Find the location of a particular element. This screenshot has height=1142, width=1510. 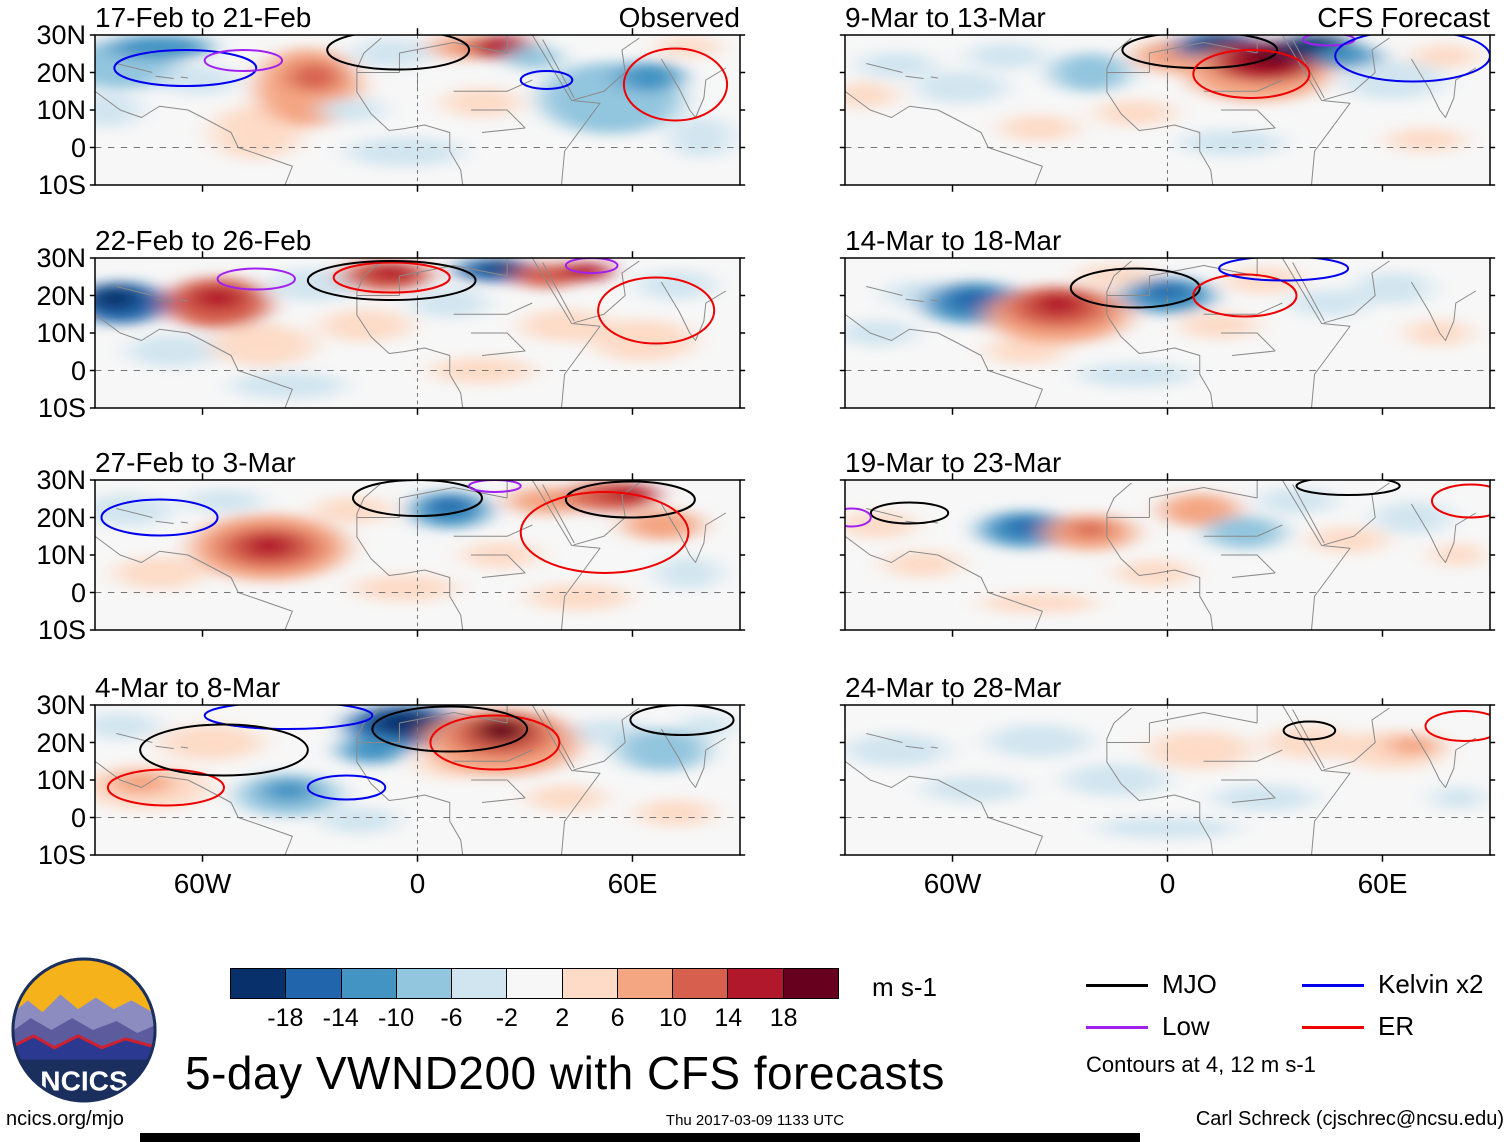

panel-date-label: 24-Mar to 28-Mar is located at coordinates (953, 687).